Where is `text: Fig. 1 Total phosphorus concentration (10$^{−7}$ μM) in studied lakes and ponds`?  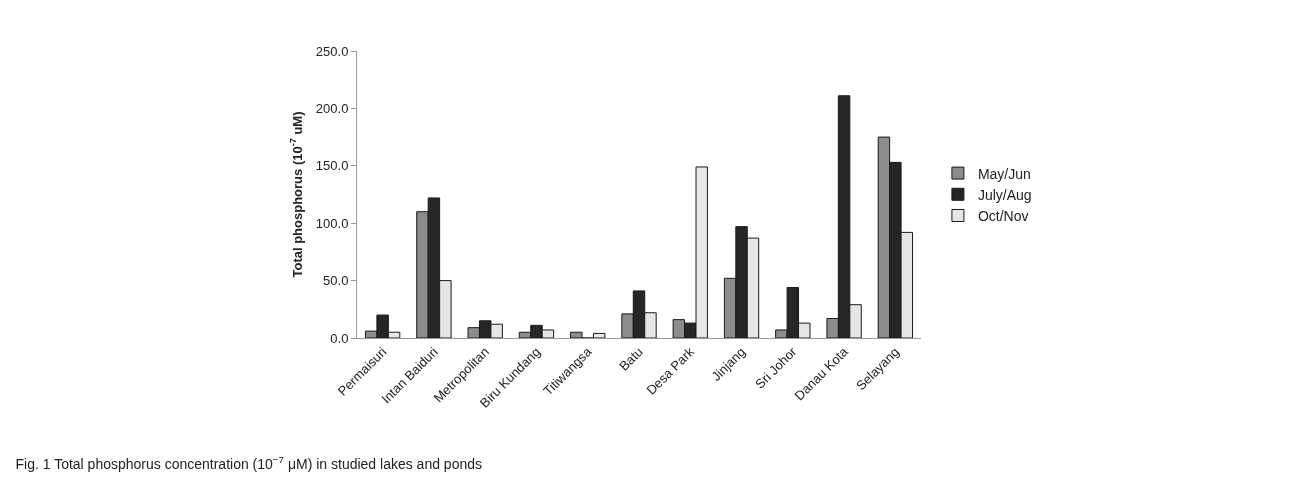
text: Fig. 1 Total phosphorus concentration (10$^{−7}$ μM) in studied lakes and ponds is located at coordinates (248, 463).